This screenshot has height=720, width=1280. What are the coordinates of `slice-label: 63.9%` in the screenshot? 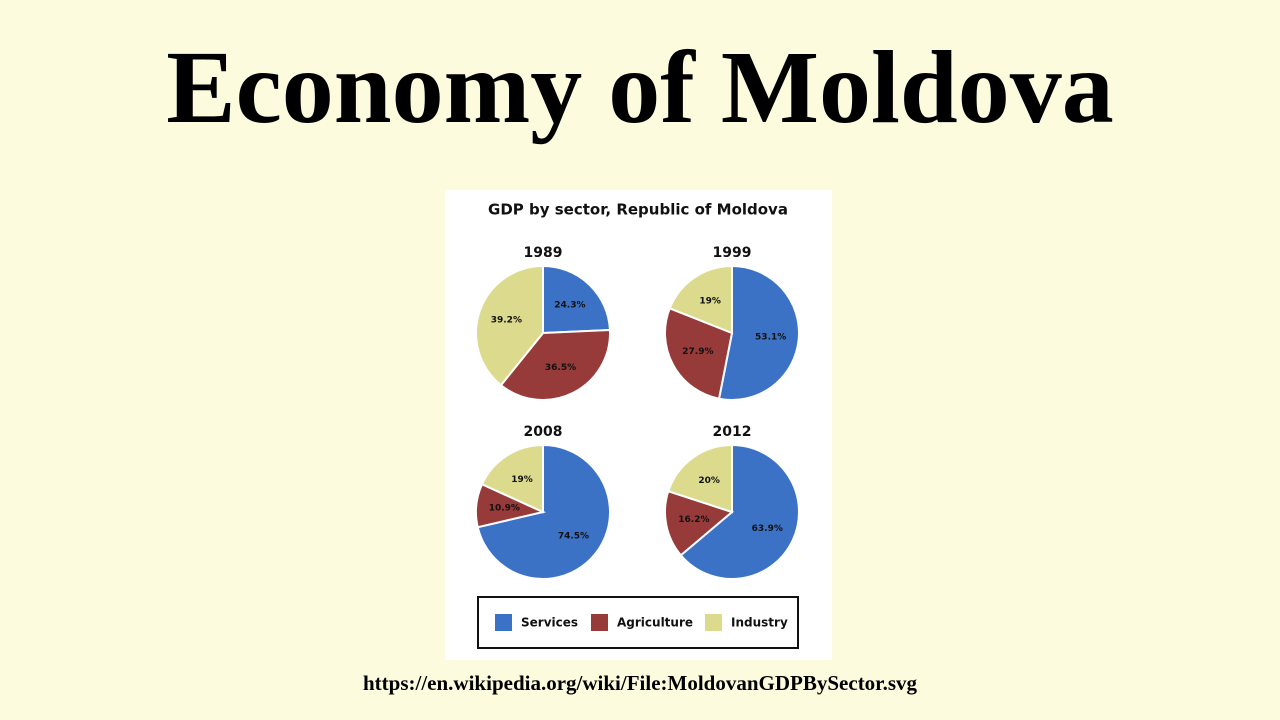 It's located at (767, 529).